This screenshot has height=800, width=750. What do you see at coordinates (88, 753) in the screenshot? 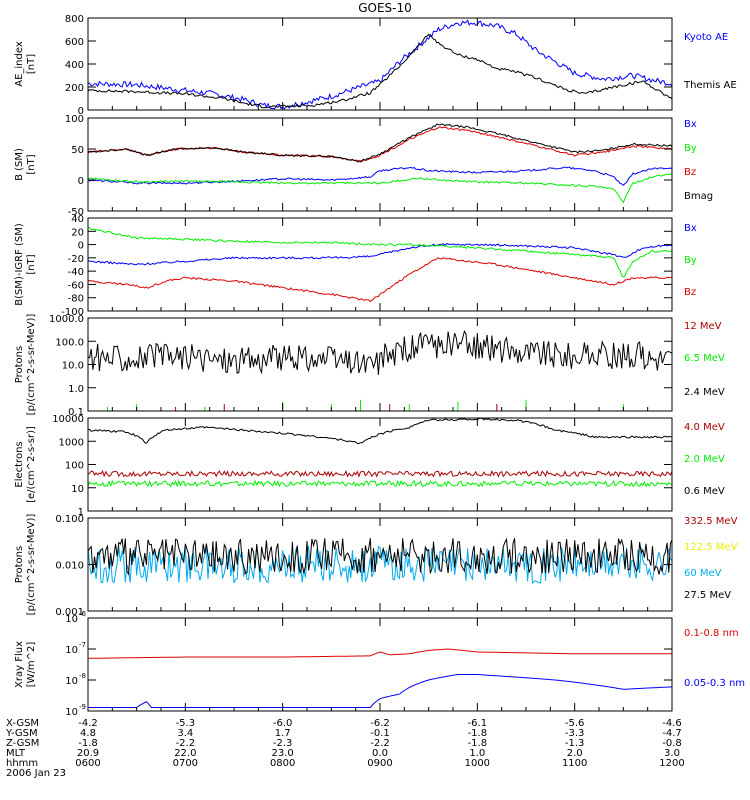
I see `footer-value: 20.9` at bounding box center [88, 753].